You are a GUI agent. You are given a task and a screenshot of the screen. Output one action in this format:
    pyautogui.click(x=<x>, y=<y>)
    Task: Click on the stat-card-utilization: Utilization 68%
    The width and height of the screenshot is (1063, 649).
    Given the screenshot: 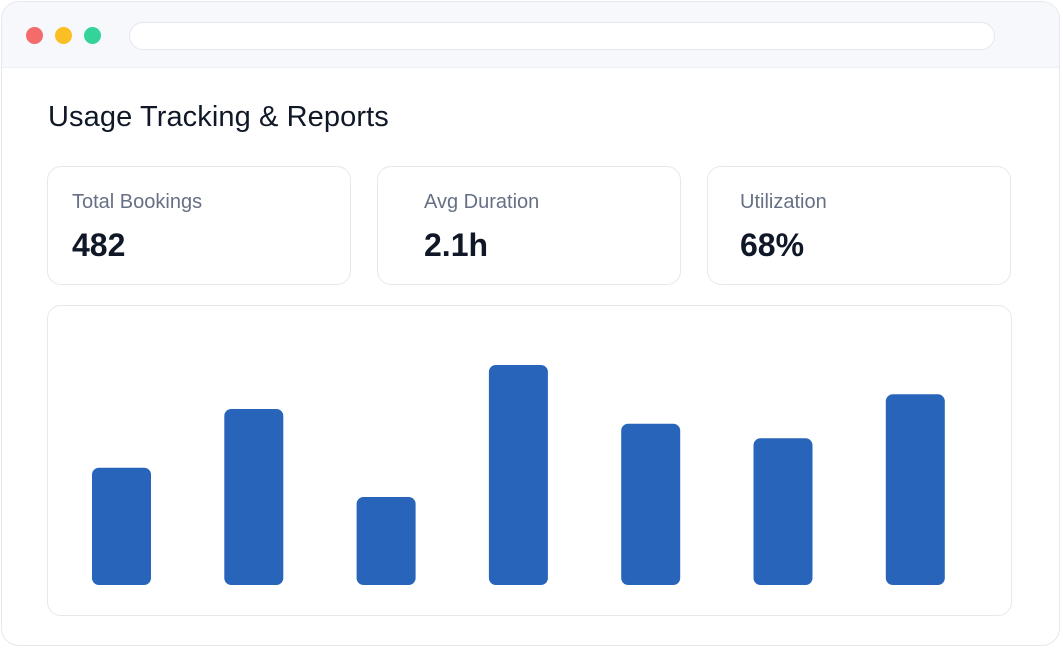 What is the action you would take?
    pyautogui.click(x=859, y=225)
    